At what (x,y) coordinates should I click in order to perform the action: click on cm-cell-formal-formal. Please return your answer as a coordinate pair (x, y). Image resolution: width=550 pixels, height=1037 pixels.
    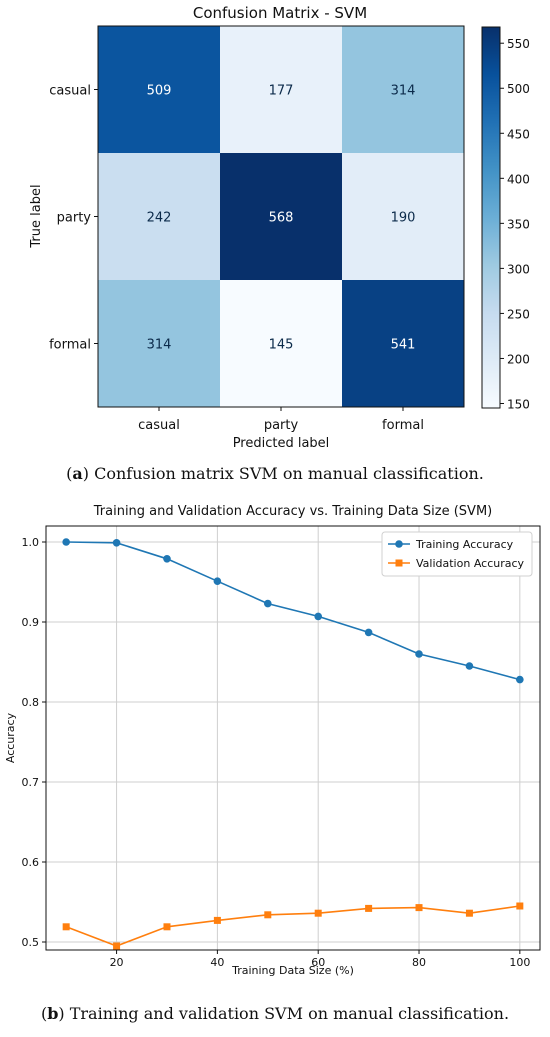
    Looking at the image, I should click on (403, 344).